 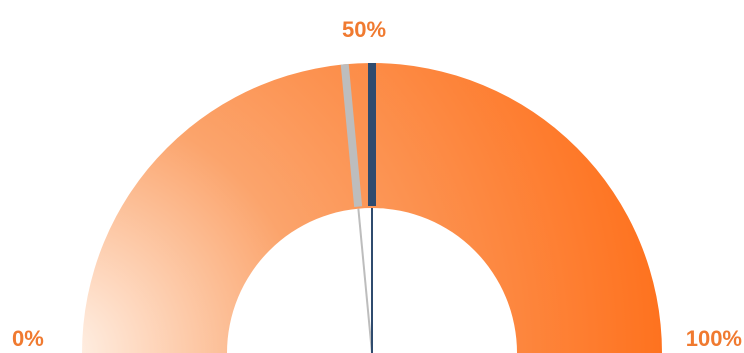 What do you see at coordinates (714, 338) in the screenshot?
I see `max-tick-label: 100%` at bounding box center [714, 338].